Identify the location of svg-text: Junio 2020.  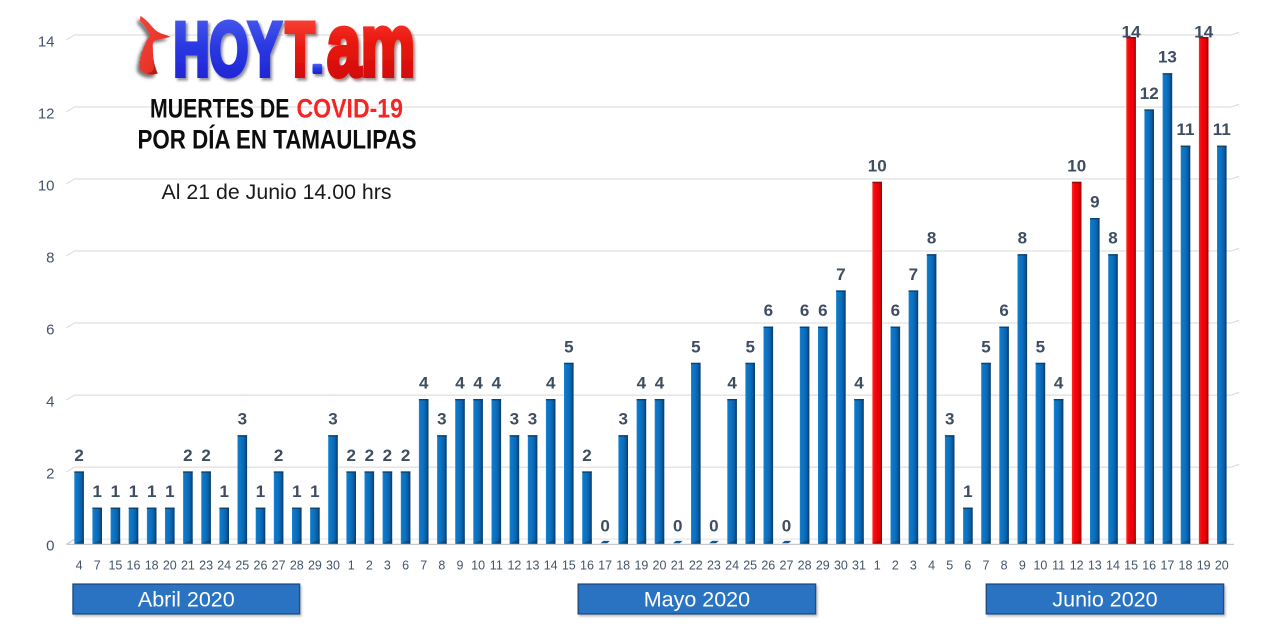
(1104, 599).